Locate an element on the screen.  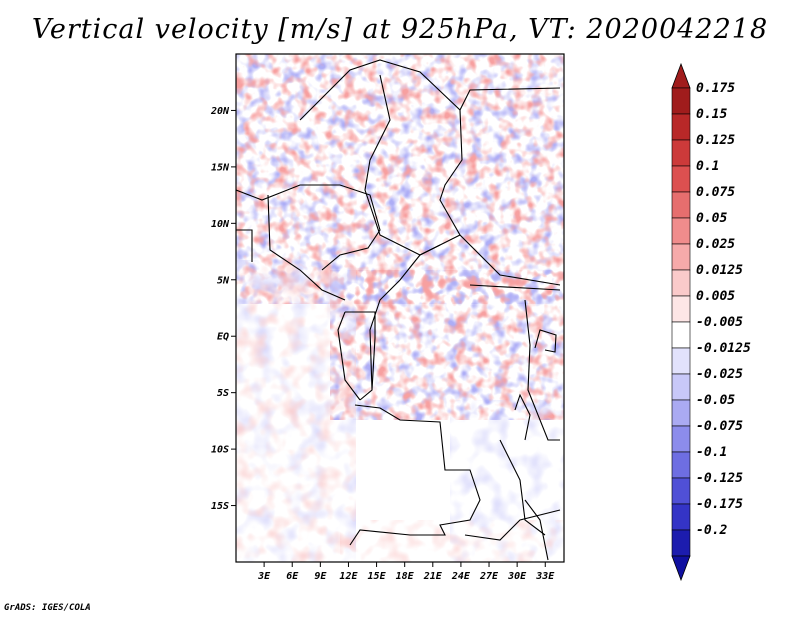
colorbar-level-label: -0.05 is located at coordinates (715, 400).